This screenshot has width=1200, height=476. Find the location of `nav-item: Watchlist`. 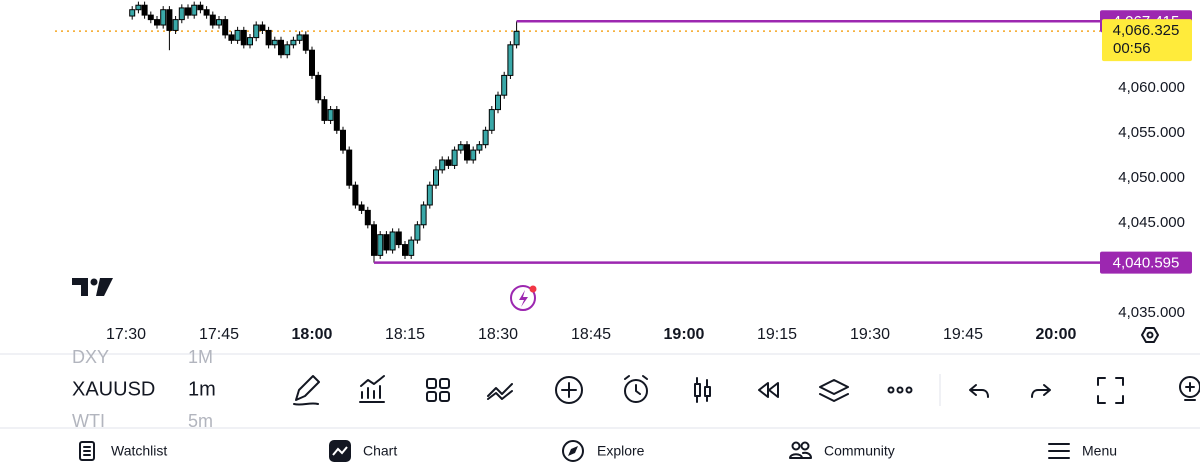

nav-item: Watchlist is located at coordinates (139, 451).